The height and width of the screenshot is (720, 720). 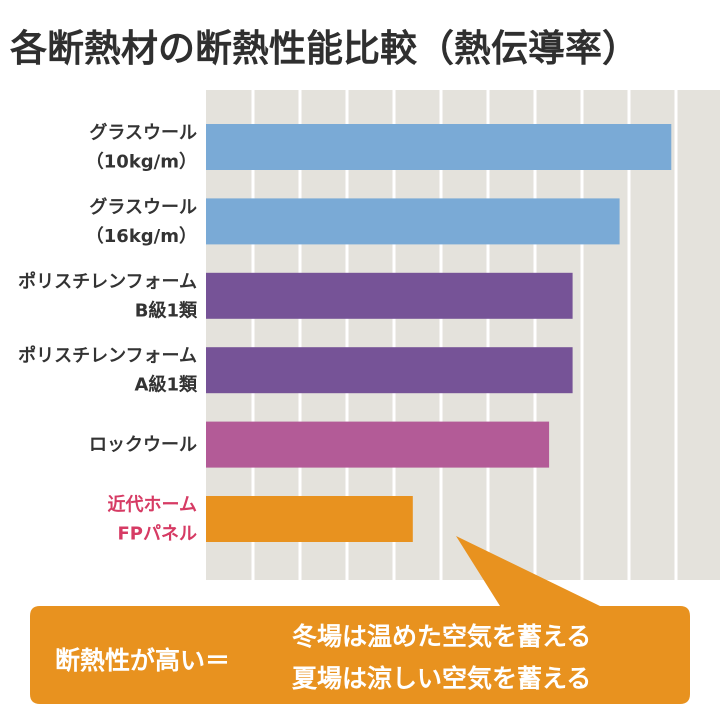 I want to click on chart-title: 各断熱材の断熱性能比較（熱伝導率）, so click(x=324, y=48).